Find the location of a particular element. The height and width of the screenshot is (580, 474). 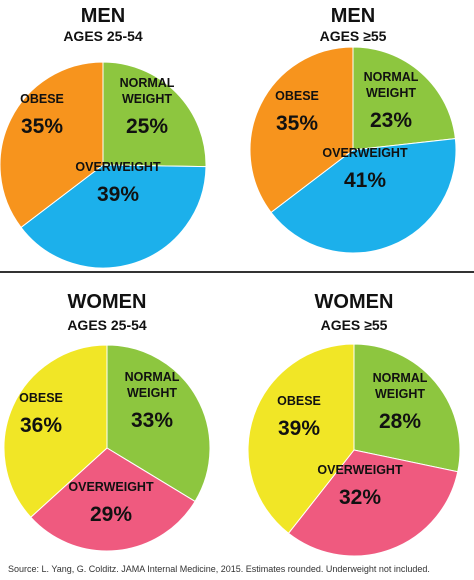

pie-1-slice-normal-weight is located at coordinates (154, 114).